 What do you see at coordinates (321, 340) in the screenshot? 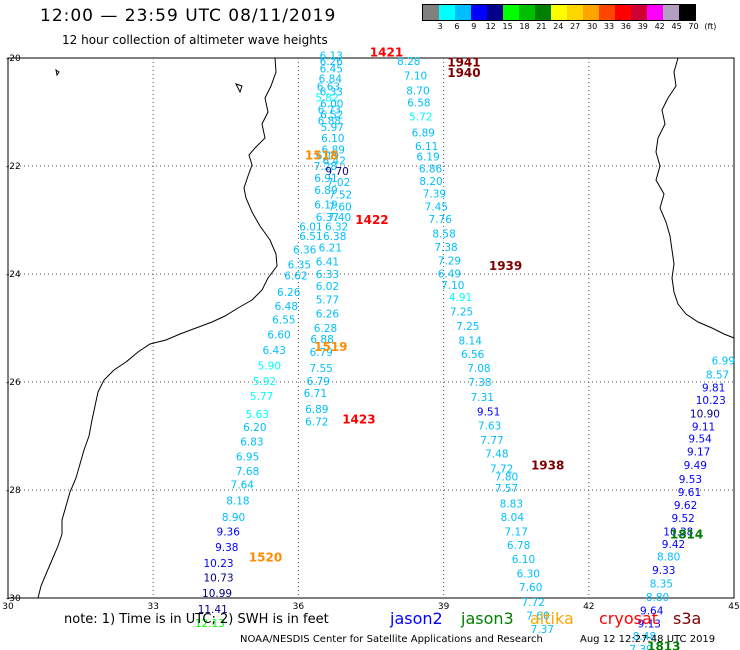
I see `wave-height-value: 6.88` at bounding box center [321, 340].